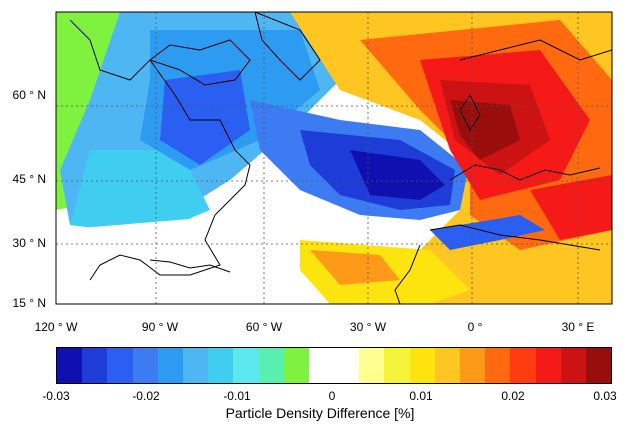 This screenshot has width=640, height=432. I want to click on field-orange-africa, so click(355, 267).